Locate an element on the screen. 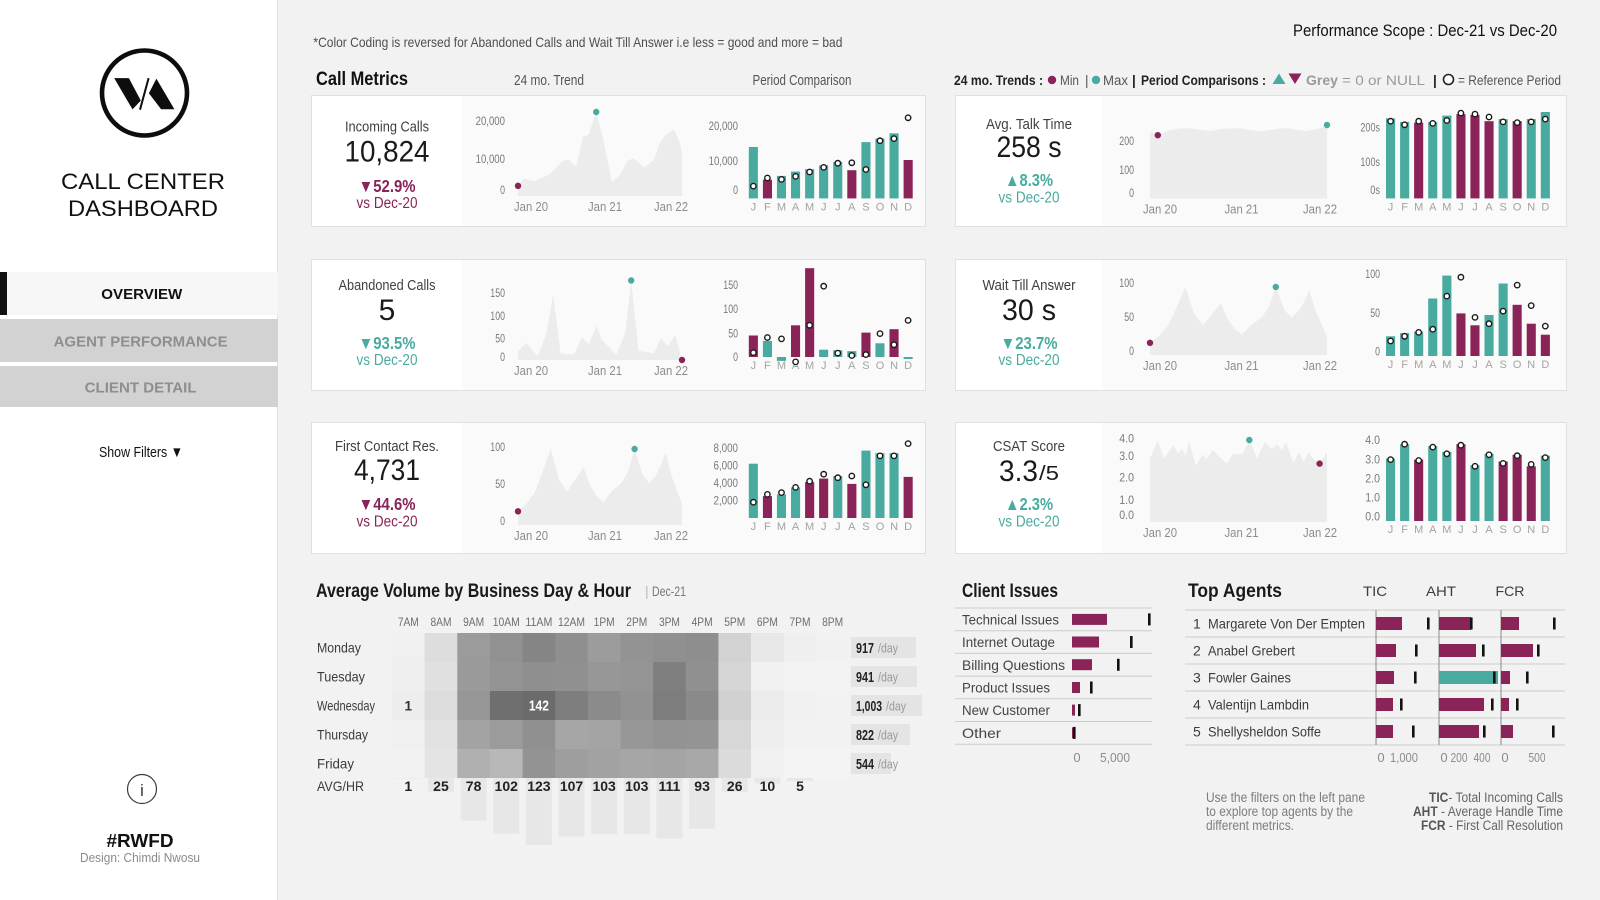 This screenshot has width=1600, height=900. svg-text: 3PM is located at coordinates (669, 622).